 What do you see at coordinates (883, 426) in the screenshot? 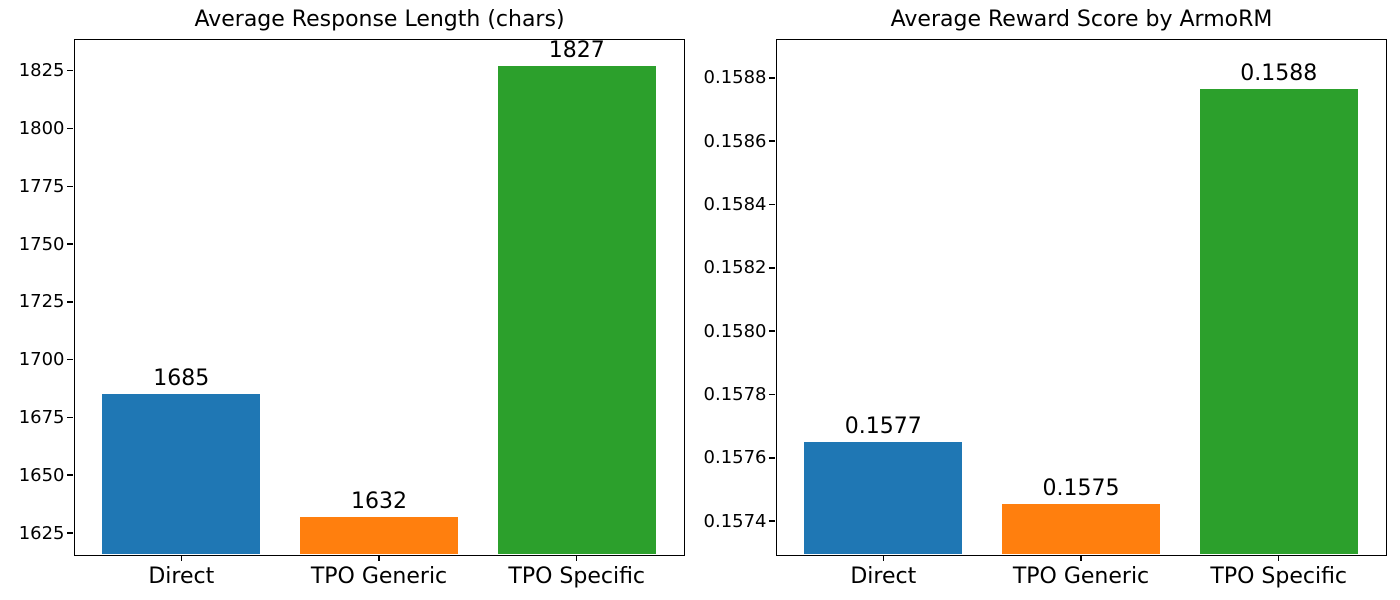
I see `bar-value-label: 0.1577` at bounding box center [883, 426].